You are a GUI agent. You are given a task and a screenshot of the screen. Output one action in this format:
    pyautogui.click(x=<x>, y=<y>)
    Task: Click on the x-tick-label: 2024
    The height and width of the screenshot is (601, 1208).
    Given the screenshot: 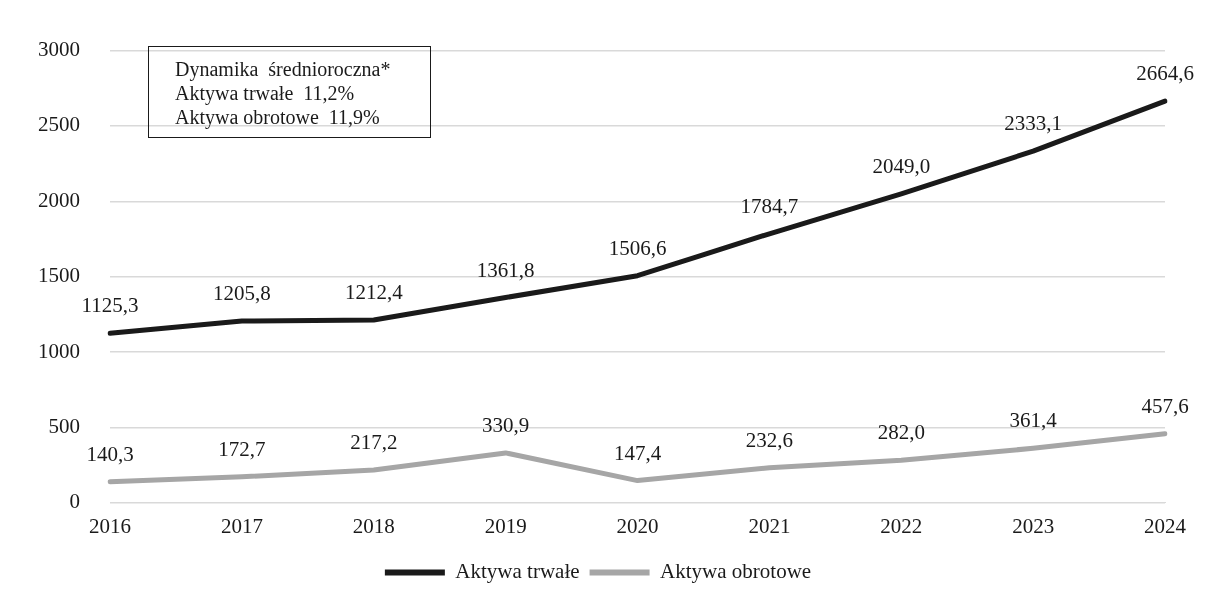 What is the action you would take?
    pyautogui.click(x=1165, y=525)
    